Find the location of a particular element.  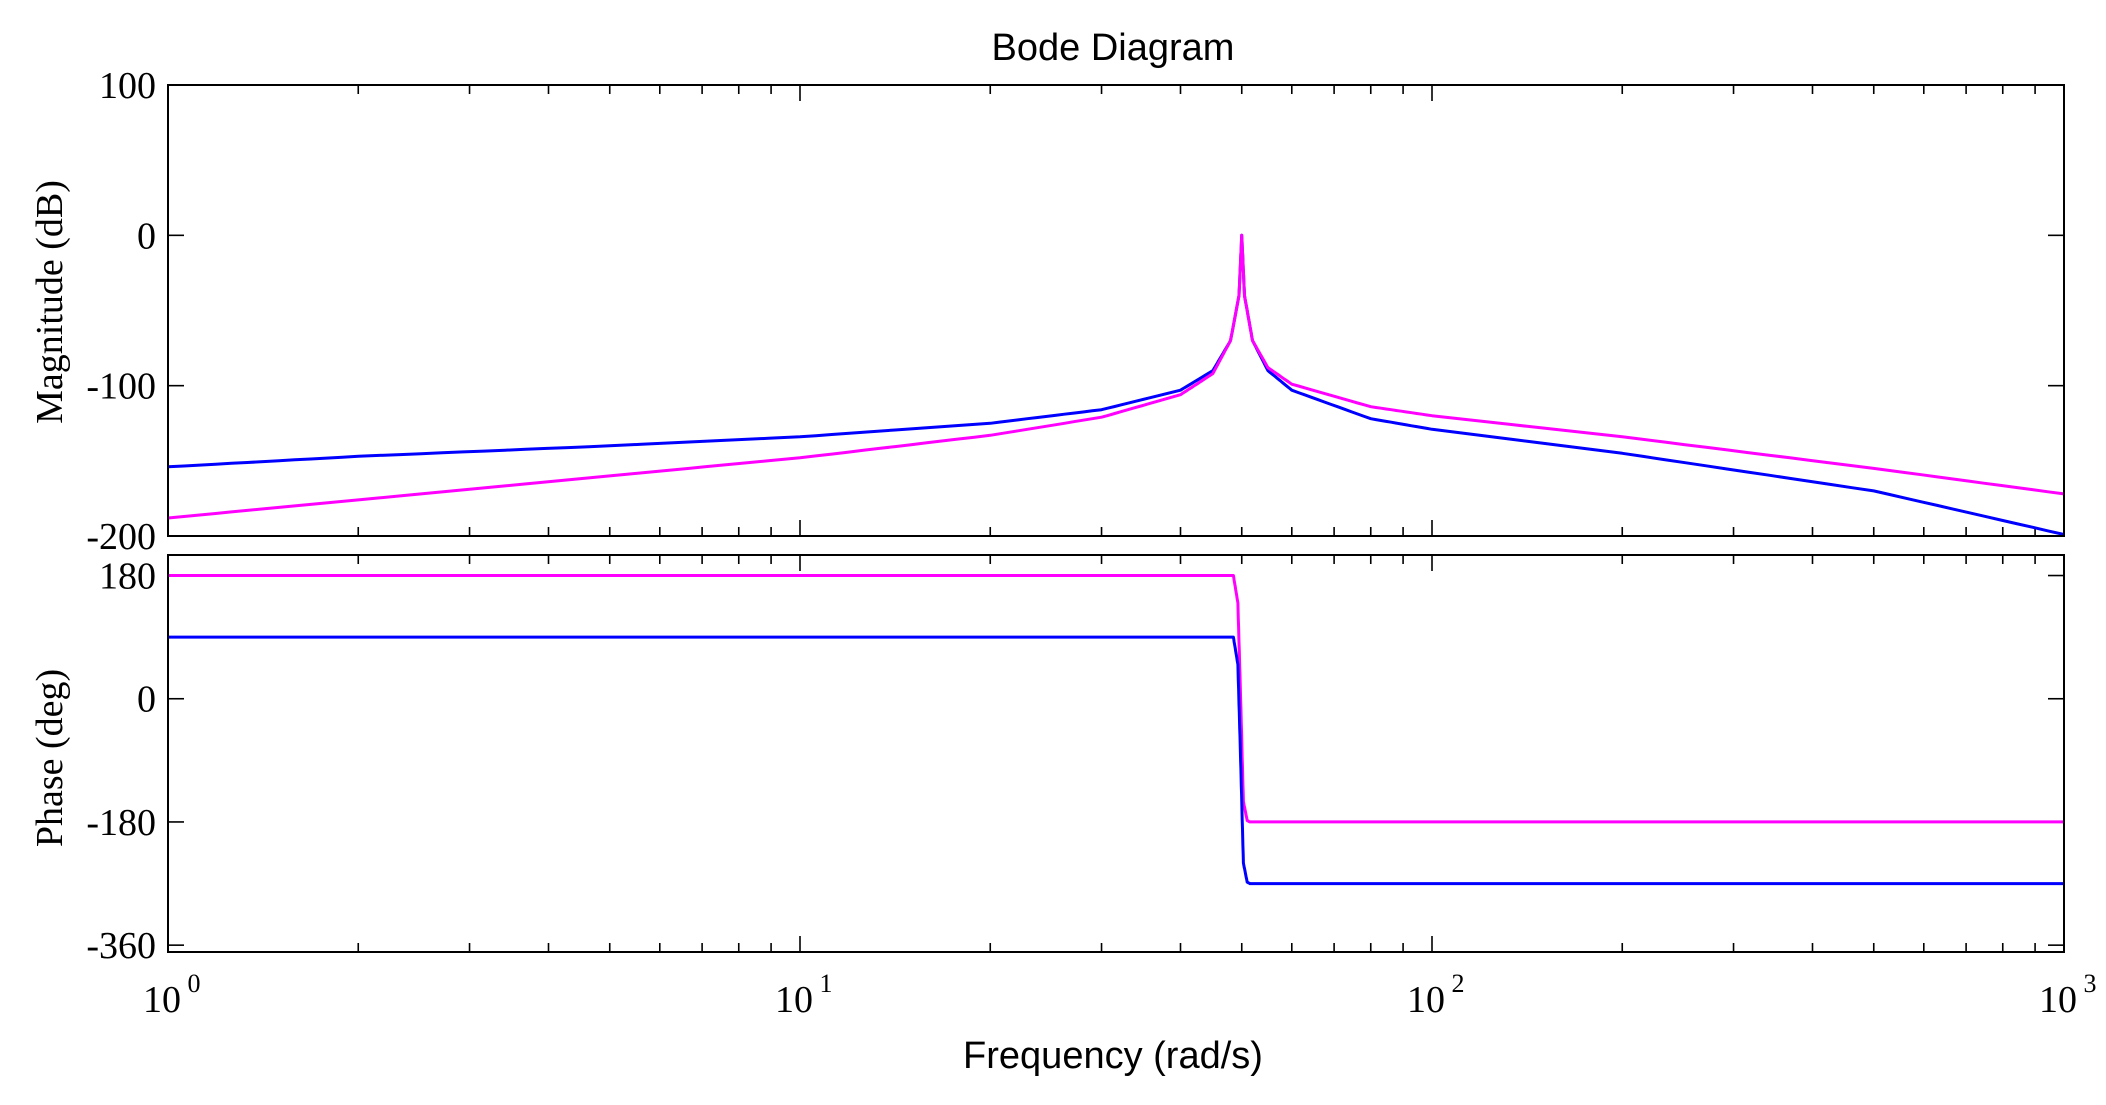

chart-title: Bode Diagram is located at coordinates (1113, 48).